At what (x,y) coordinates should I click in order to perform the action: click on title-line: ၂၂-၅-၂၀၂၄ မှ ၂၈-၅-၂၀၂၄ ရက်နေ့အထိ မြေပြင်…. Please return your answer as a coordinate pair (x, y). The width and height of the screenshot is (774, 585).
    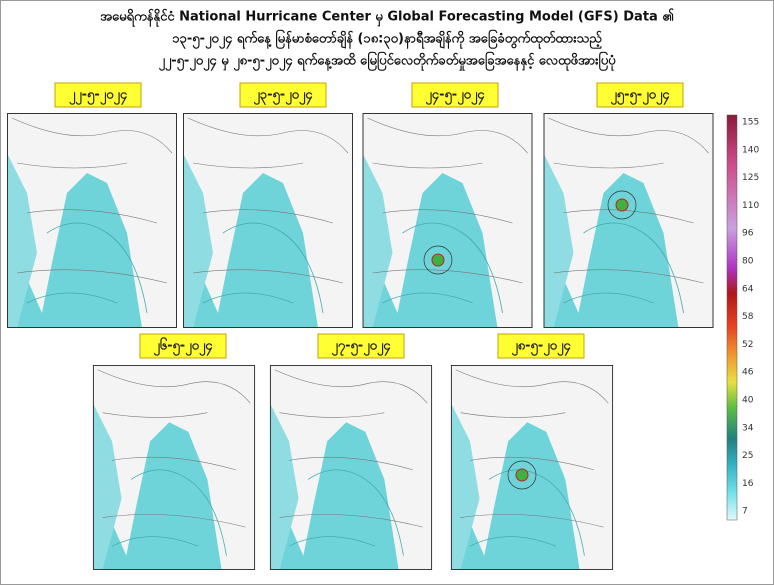
    Looking at the image, I should click on (387, 61).